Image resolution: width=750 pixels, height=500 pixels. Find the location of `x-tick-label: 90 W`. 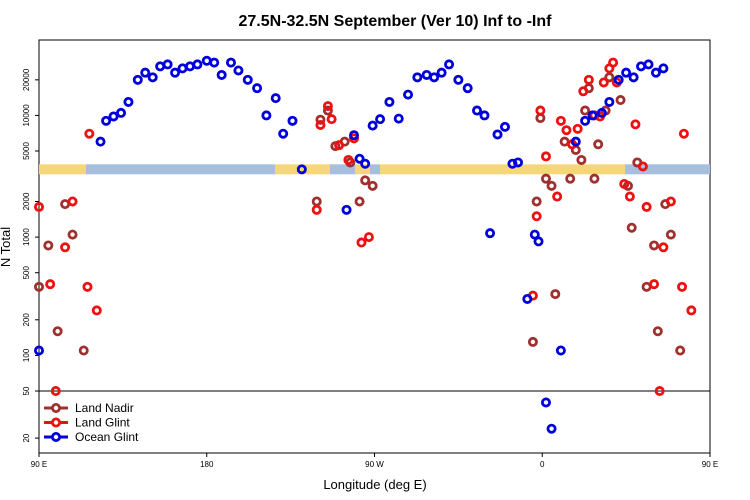

x-tick-label: 90 W is located at coordinates (374, 464).